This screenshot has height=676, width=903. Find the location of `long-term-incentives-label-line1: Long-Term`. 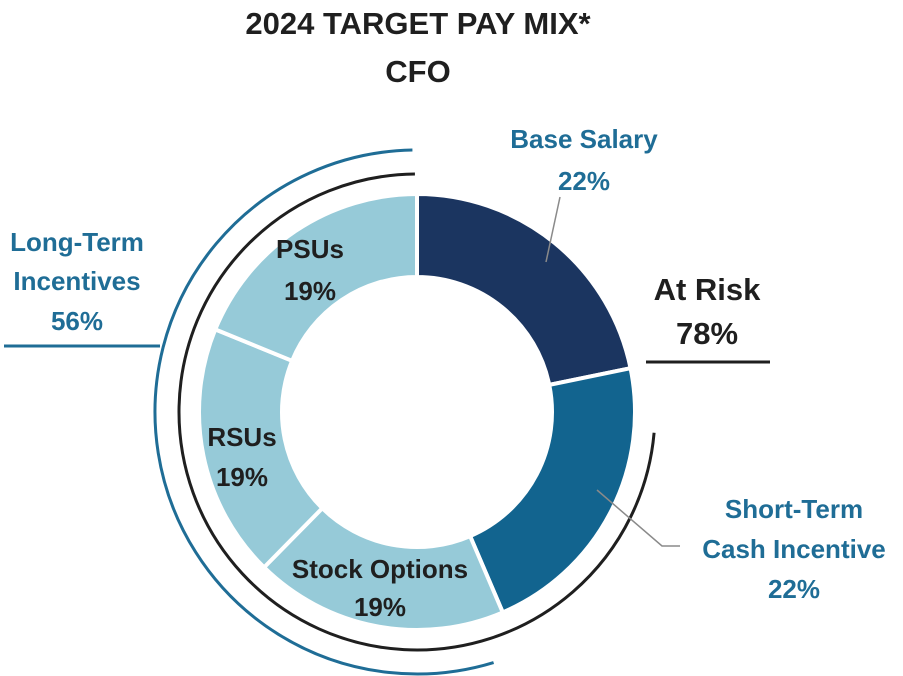

long-term-incentives-label-line1: Long-Term is located at coordinates (77, 242).